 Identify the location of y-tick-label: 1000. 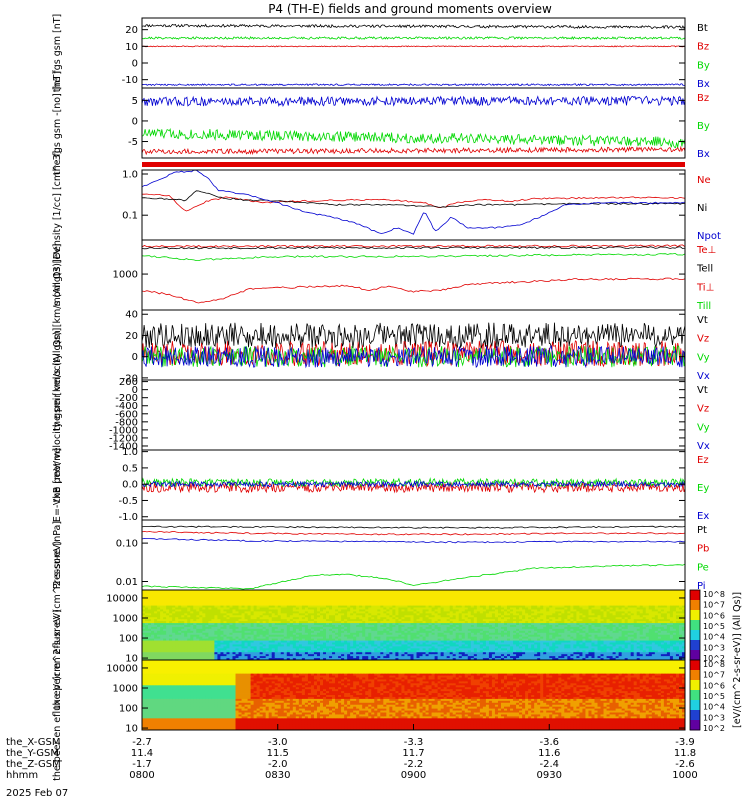
(125, 275).